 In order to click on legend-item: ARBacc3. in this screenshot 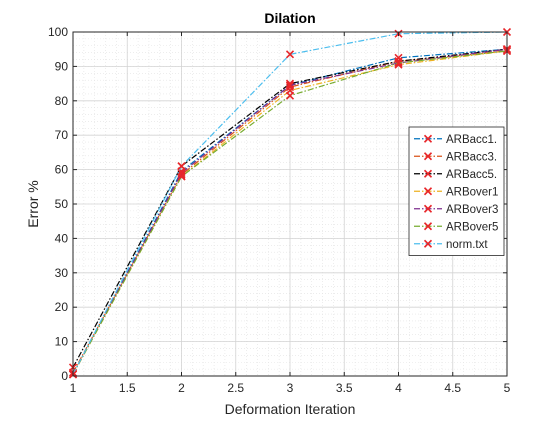, I will do `click(455, 157)`.